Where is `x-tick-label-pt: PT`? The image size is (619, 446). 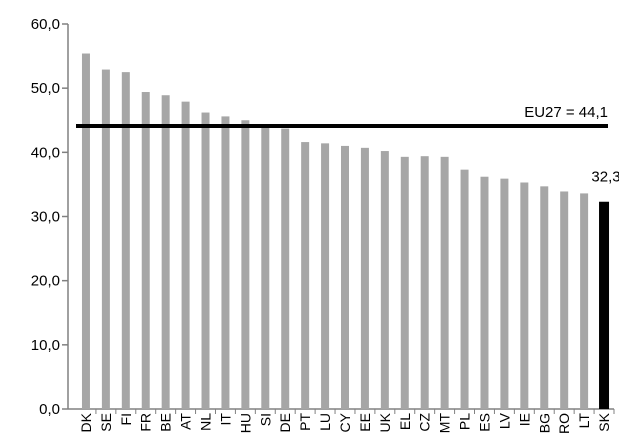 x-tick-label-pt: PT is located at coordinates (305, 422).